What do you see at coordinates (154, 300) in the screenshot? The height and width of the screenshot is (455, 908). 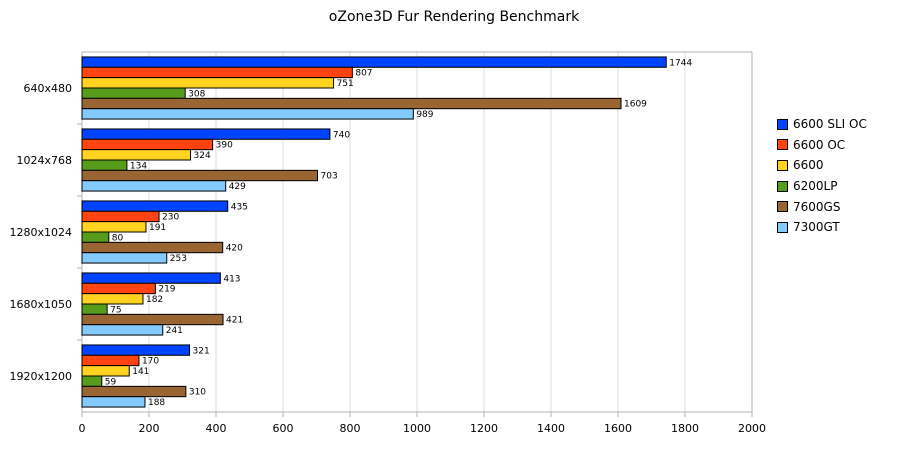 I see `data-label: 182` at bounding box center [154, 300].